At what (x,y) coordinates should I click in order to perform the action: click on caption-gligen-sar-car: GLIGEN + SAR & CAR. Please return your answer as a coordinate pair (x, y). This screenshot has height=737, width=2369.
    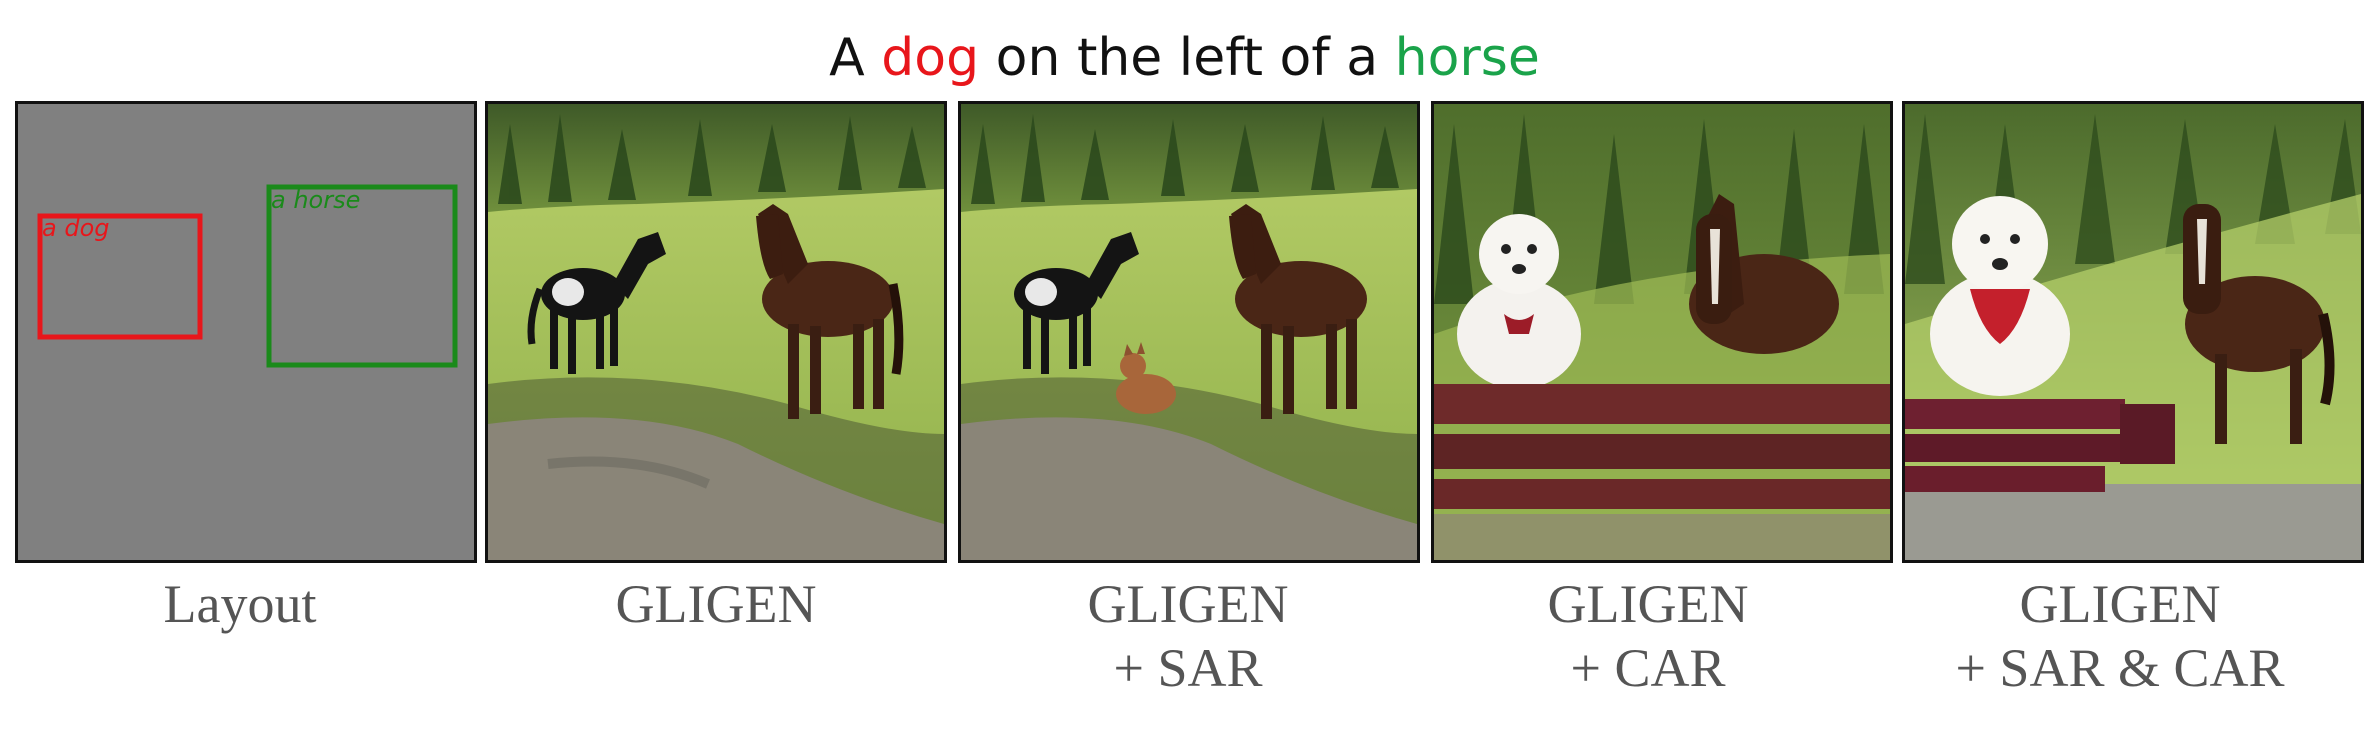
    Looking at the image, I should click on (2120, 636).